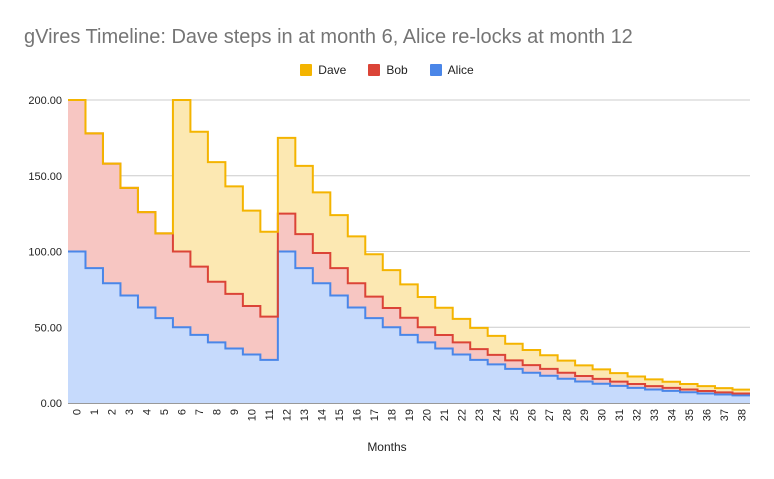  Describe the element at coordinates (435, 70) in the screenshot. I see `legend-swatch-alice` at that location.